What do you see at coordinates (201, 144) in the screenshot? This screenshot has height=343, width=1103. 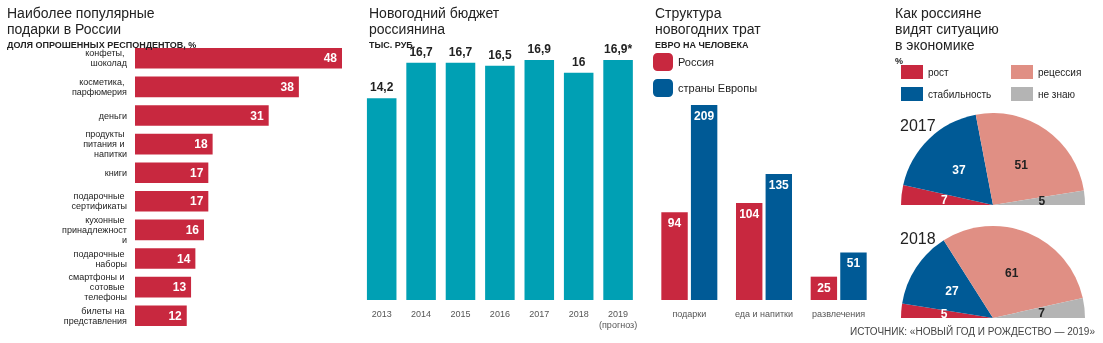 I see `data-label: 18` at bounding box center [201, 144].